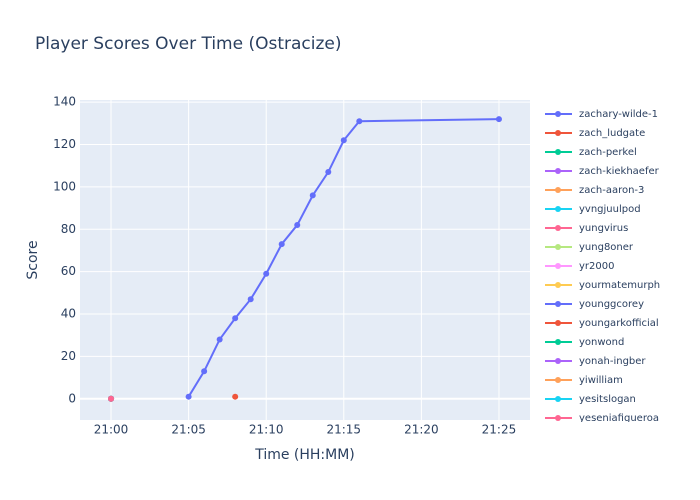 This screenshot has height=500, width=700. What do you see at coordinates (601, 342) in the screenshot?
I see `legend-label: yonwond` at bounding box center [601, 342].